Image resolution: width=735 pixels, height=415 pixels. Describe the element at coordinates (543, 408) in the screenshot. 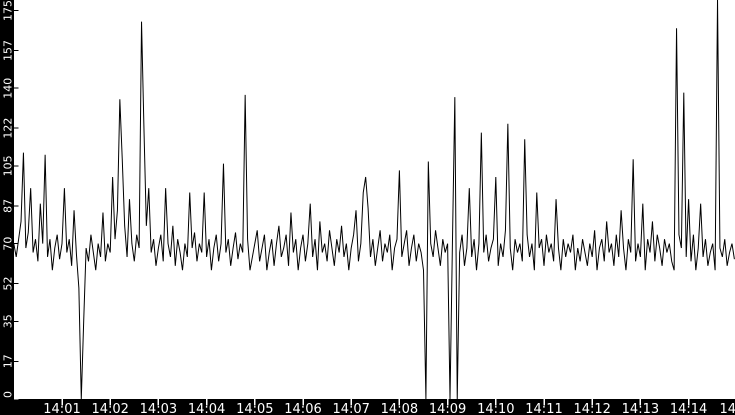

I see `x-tick-label: 14:11` at that location.